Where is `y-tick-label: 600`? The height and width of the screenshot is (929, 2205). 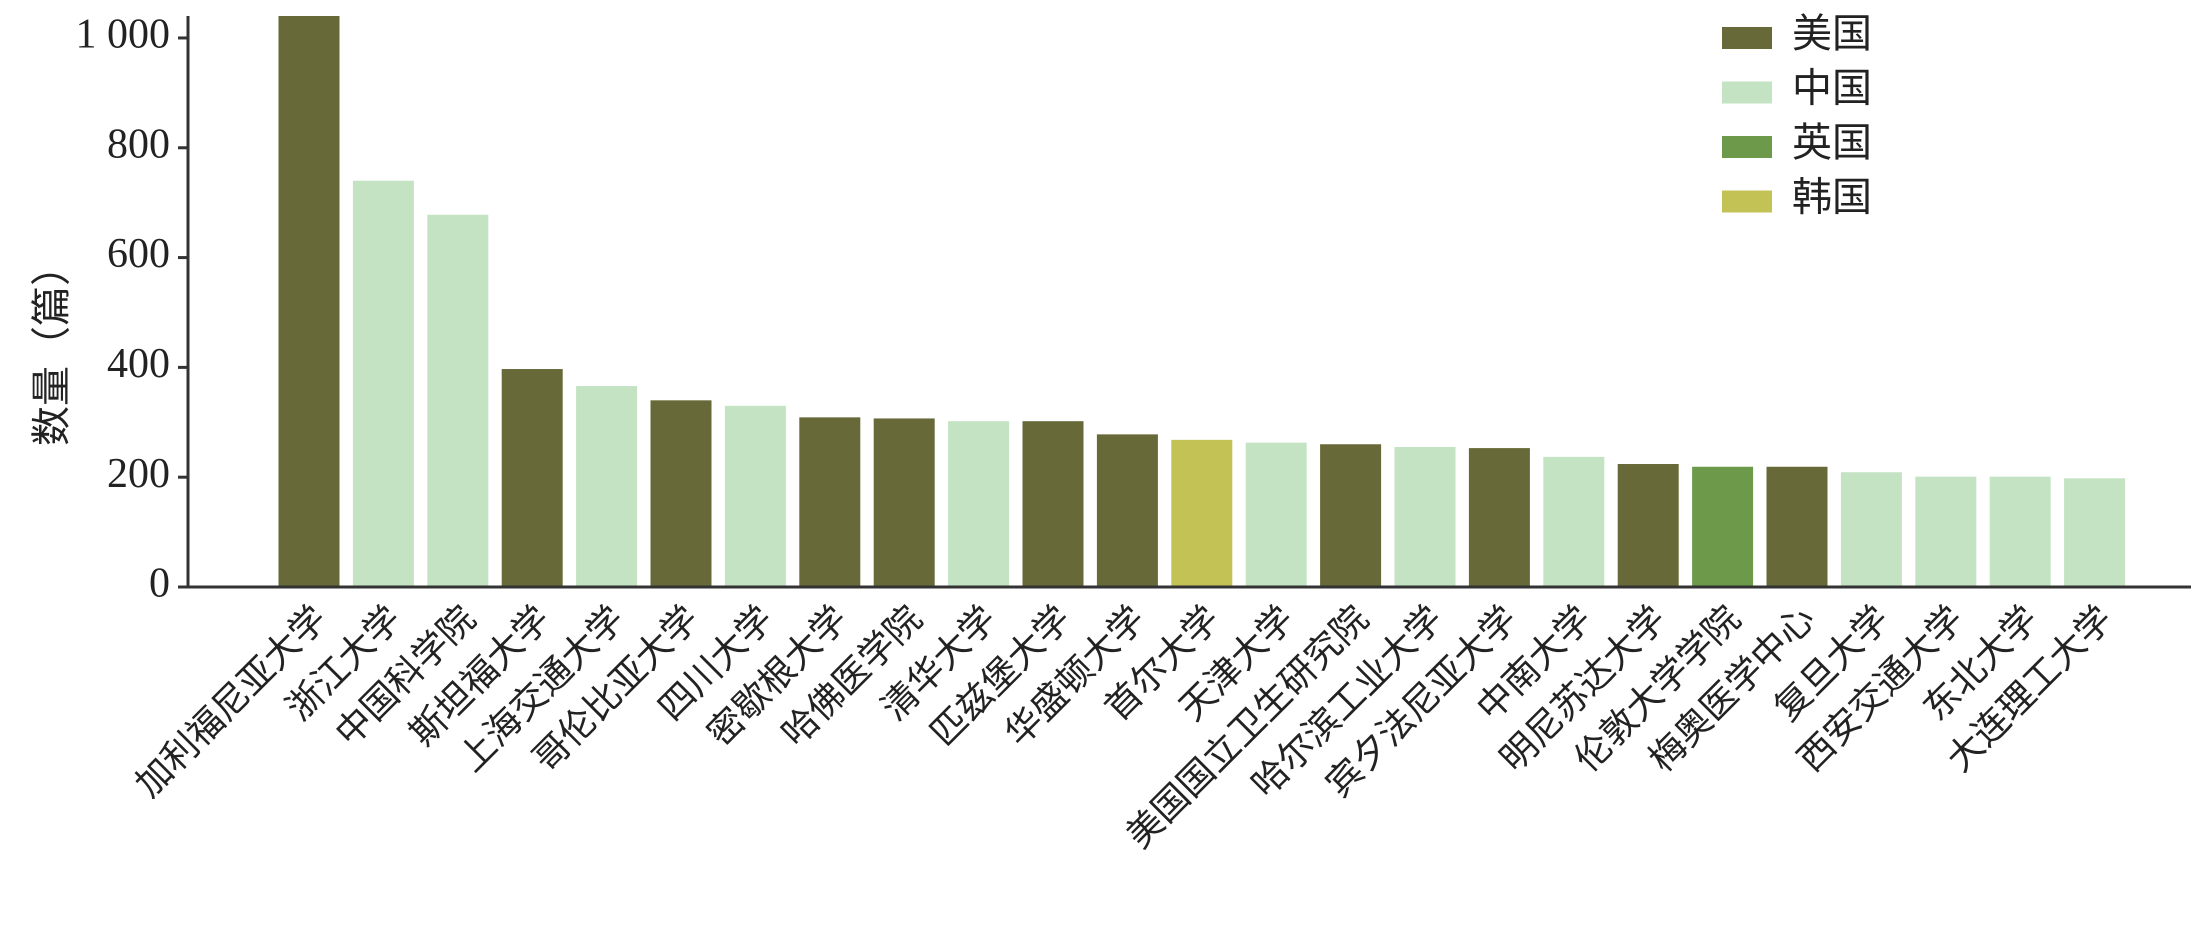
y-tick-label: 600 is located at coordinates (138, 254).